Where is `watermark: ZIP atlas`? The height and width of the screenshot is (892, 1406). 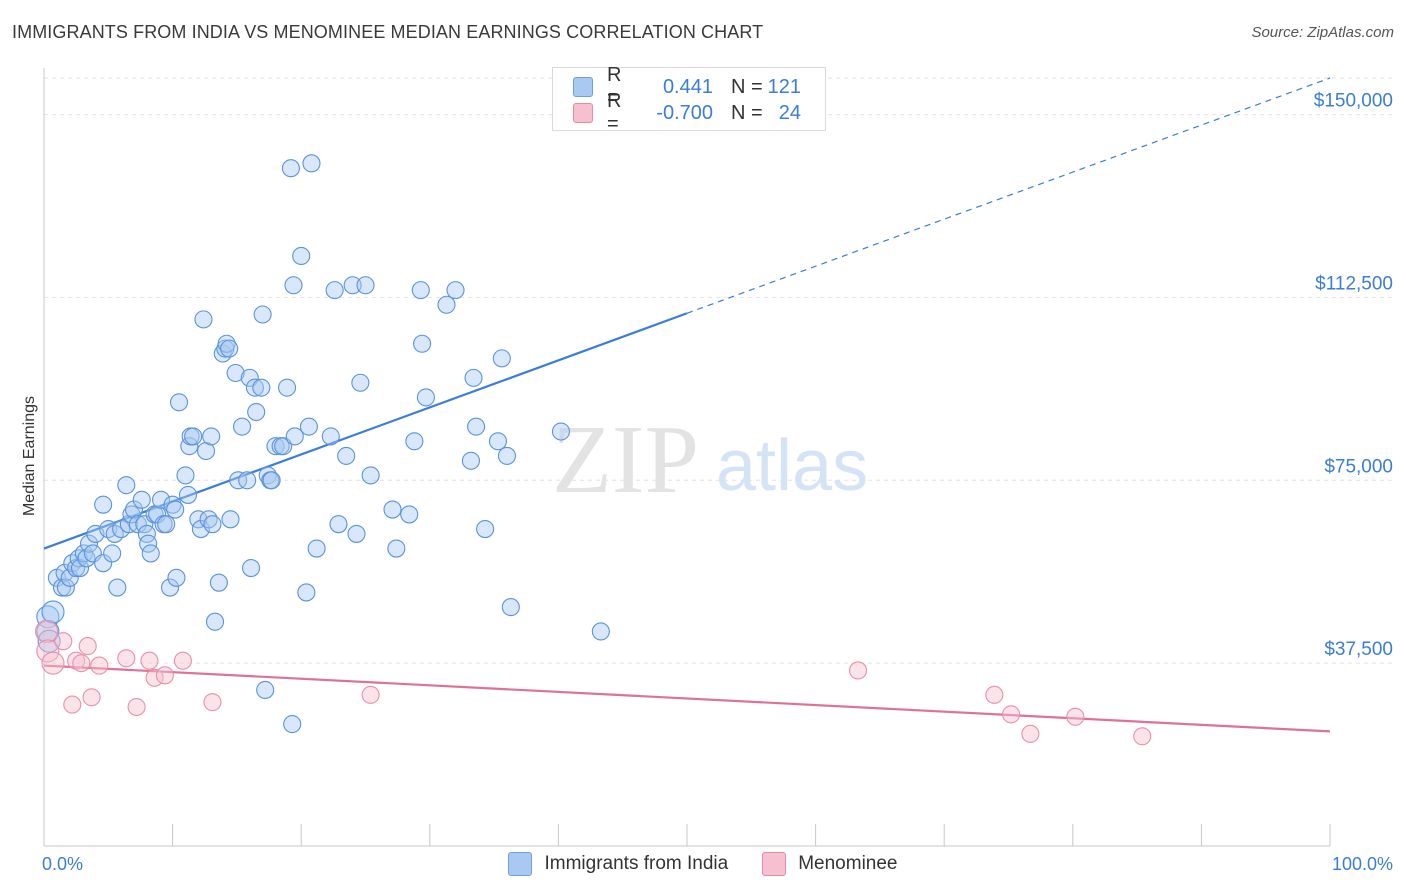 watermark: ZIP atlas is located at coordinates (710, 460).